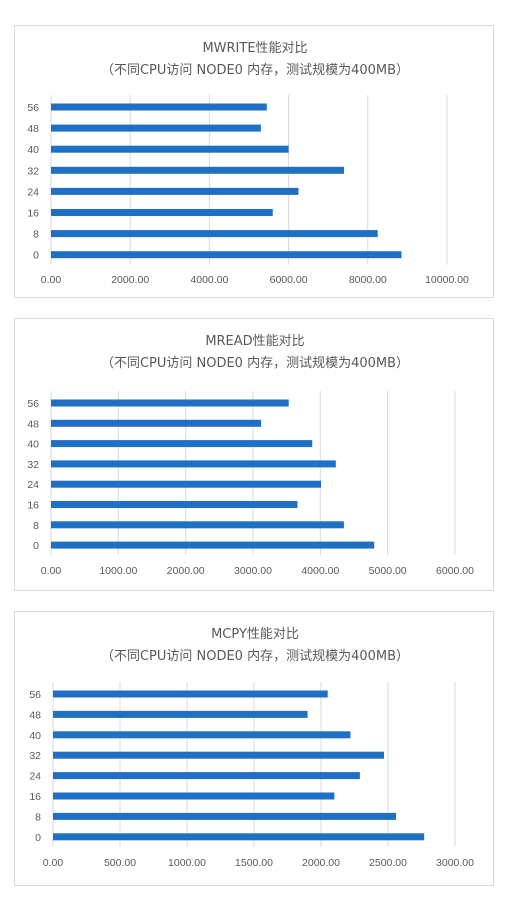  Describe the element at coordinates (254, 48) in the screenshot. I see `chart-title: MWRITE性能对比` at that location.